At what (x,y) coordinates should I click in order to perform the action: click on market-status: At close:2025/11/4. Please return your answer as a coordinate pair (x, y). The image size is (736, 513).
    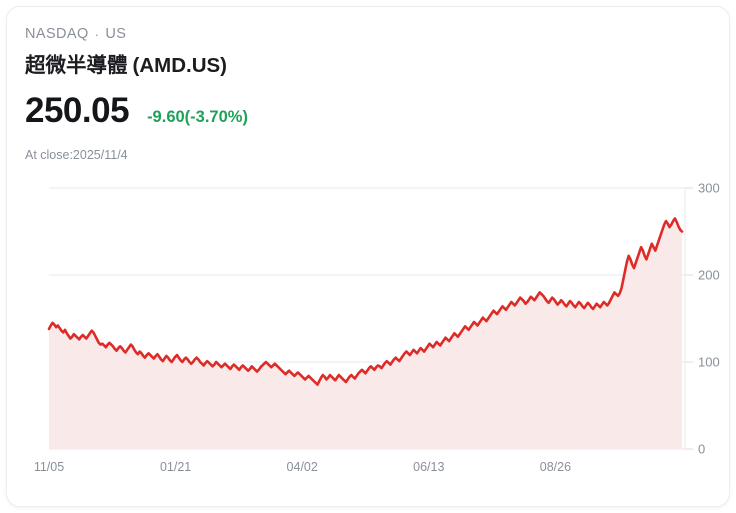
    Looking at the image, I should click on (76, 155).